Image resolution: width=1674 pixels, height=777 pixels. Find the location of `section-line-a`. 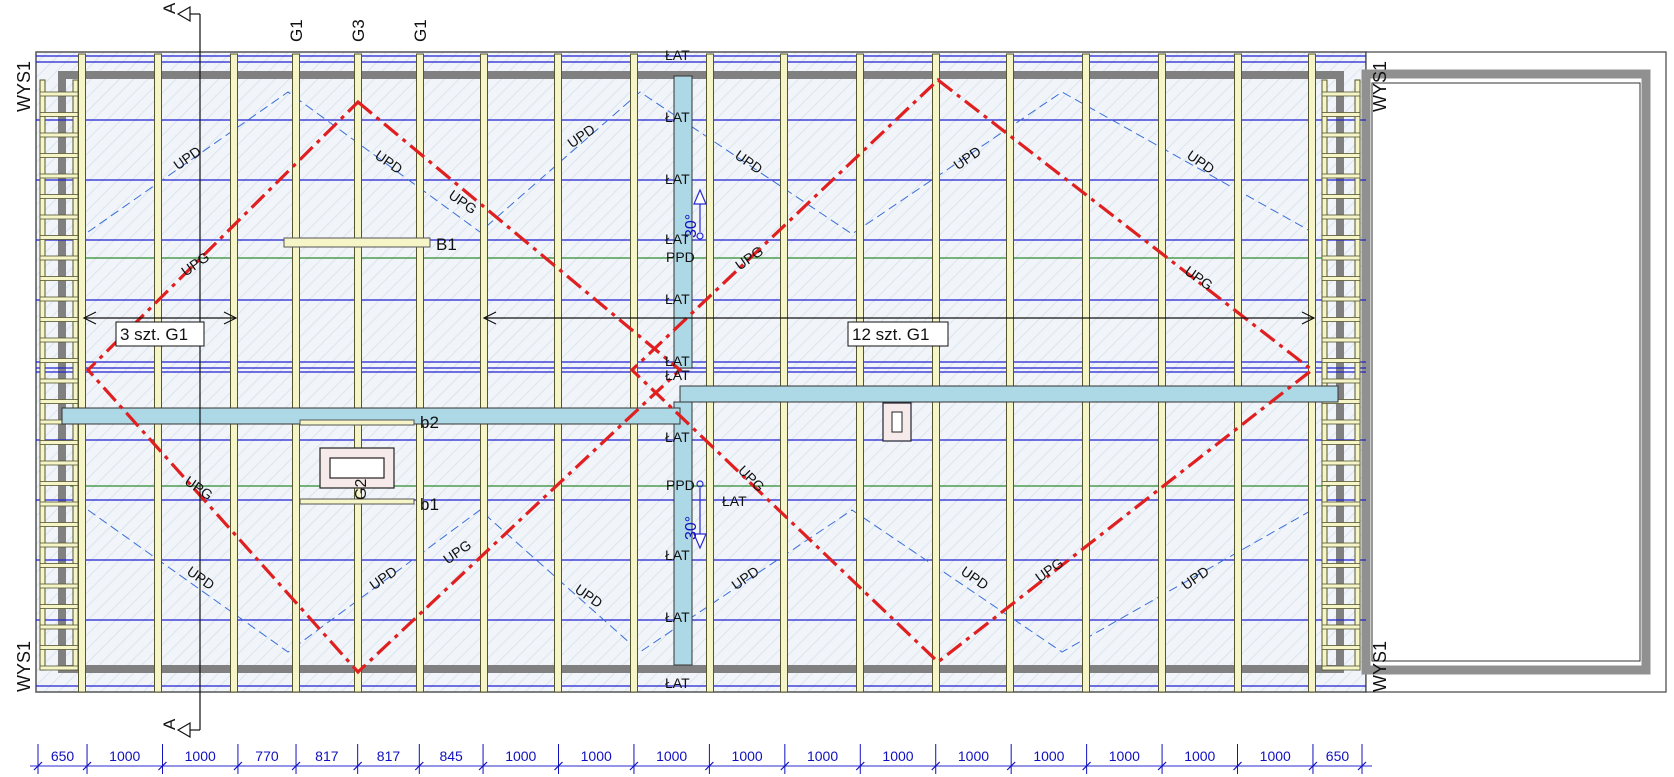

section-line-a is located at coordinates (188, 372).